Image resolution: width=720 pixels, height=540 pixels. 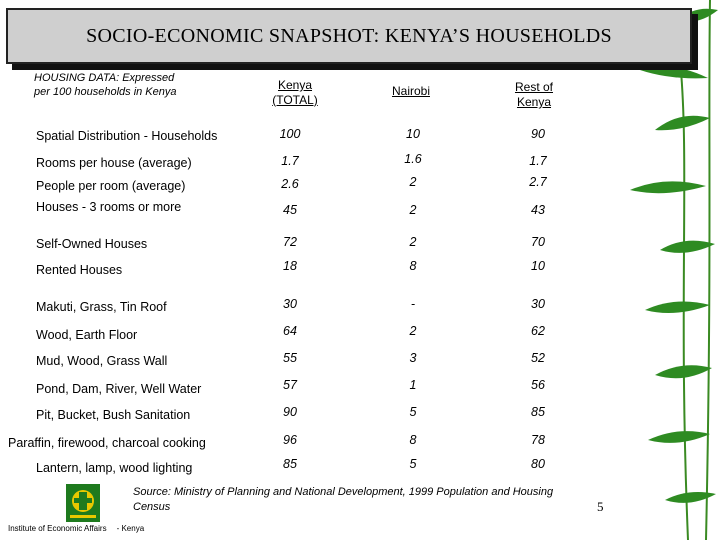 I want to click on cell-kenya: 55, so click(x=290, y=358).